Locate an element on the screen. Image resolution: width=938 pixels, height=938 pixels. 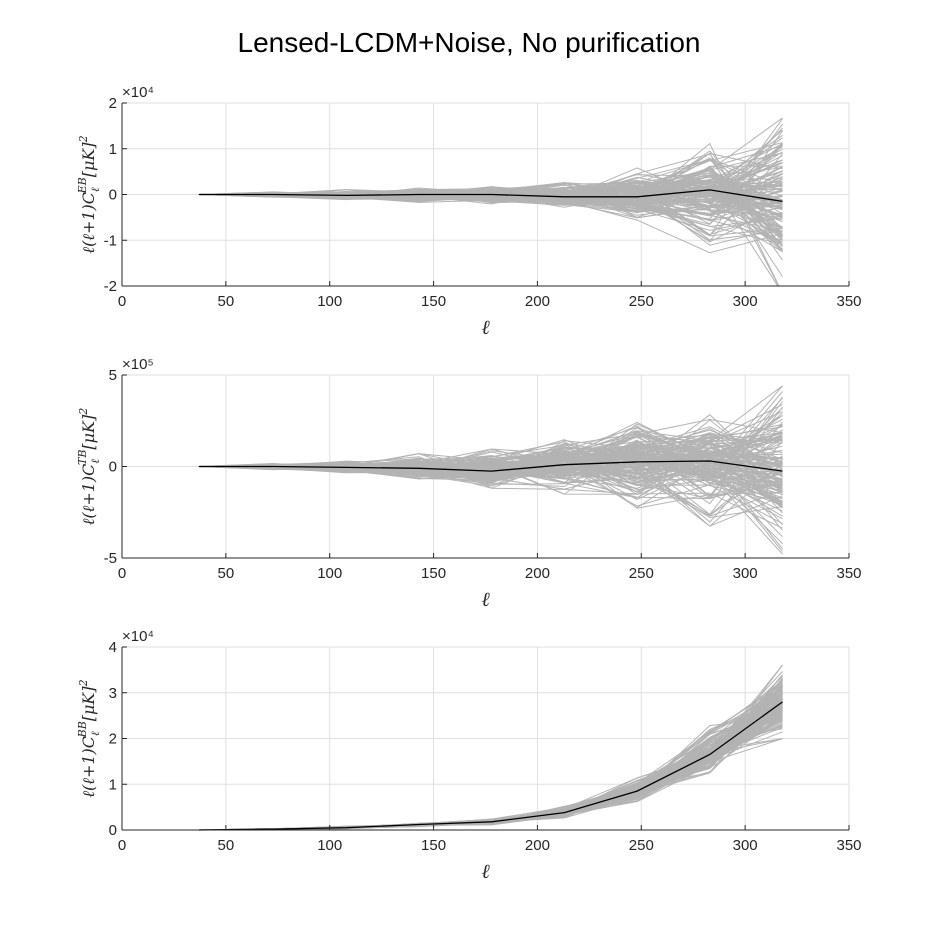
y-tick-label: -1 is located at coordinates (110, 240).